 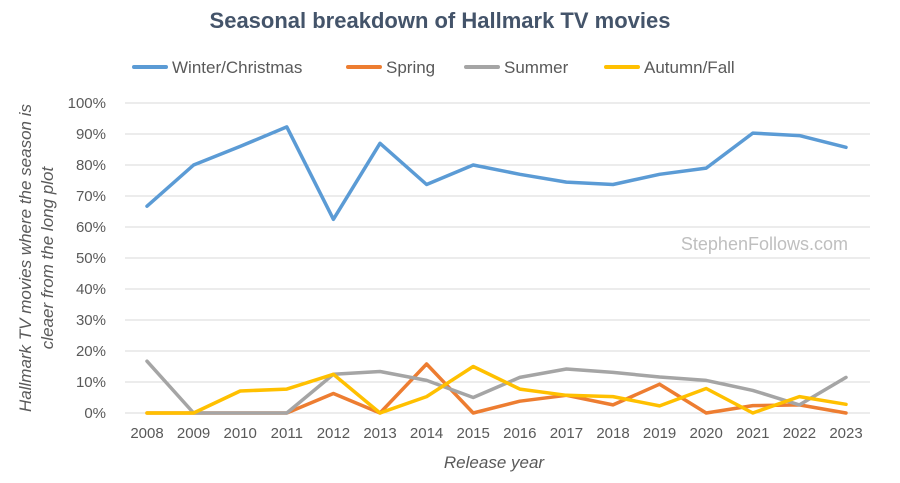 What do you see at coordinates (87, 103) in the screenshot?
I see `y-tick-label: 100%` at bounding box center [87, 103].